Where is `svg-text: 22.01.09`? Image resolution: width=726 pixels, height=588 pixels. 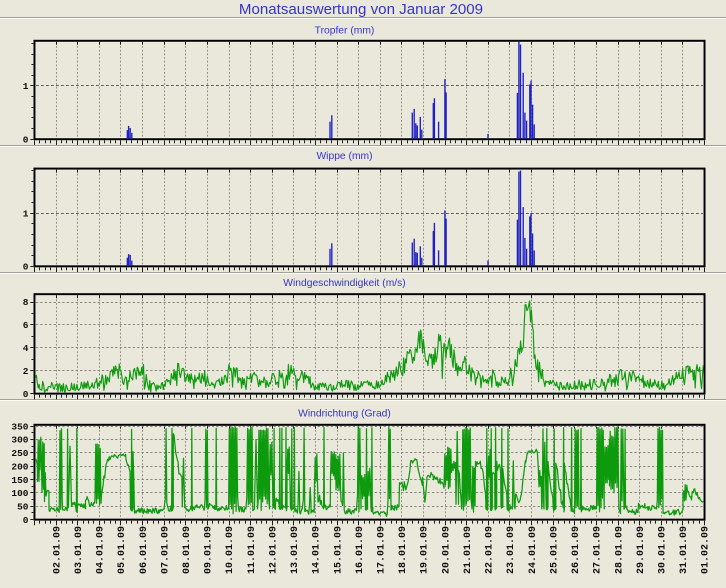
svg-text: 22.01.09 is located at coordinates (490, 550).